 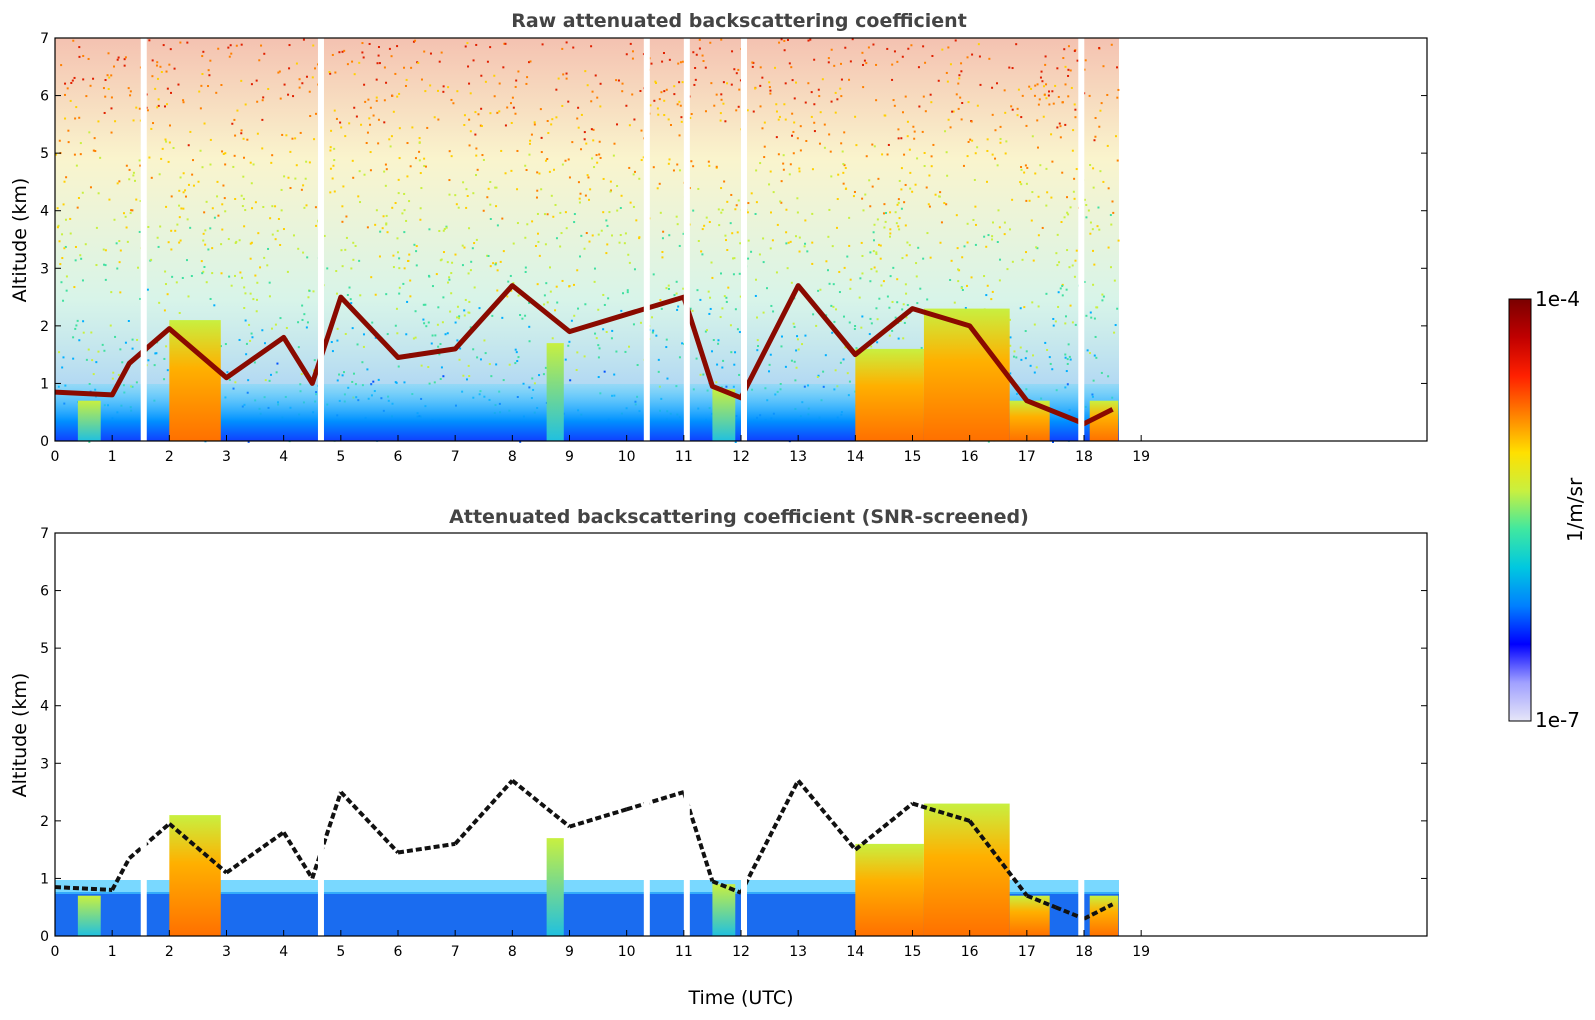 What do you see at coordinates (143, 734) in the screenshot?
I see `gap-stripe` at bounding box center [143, 734].